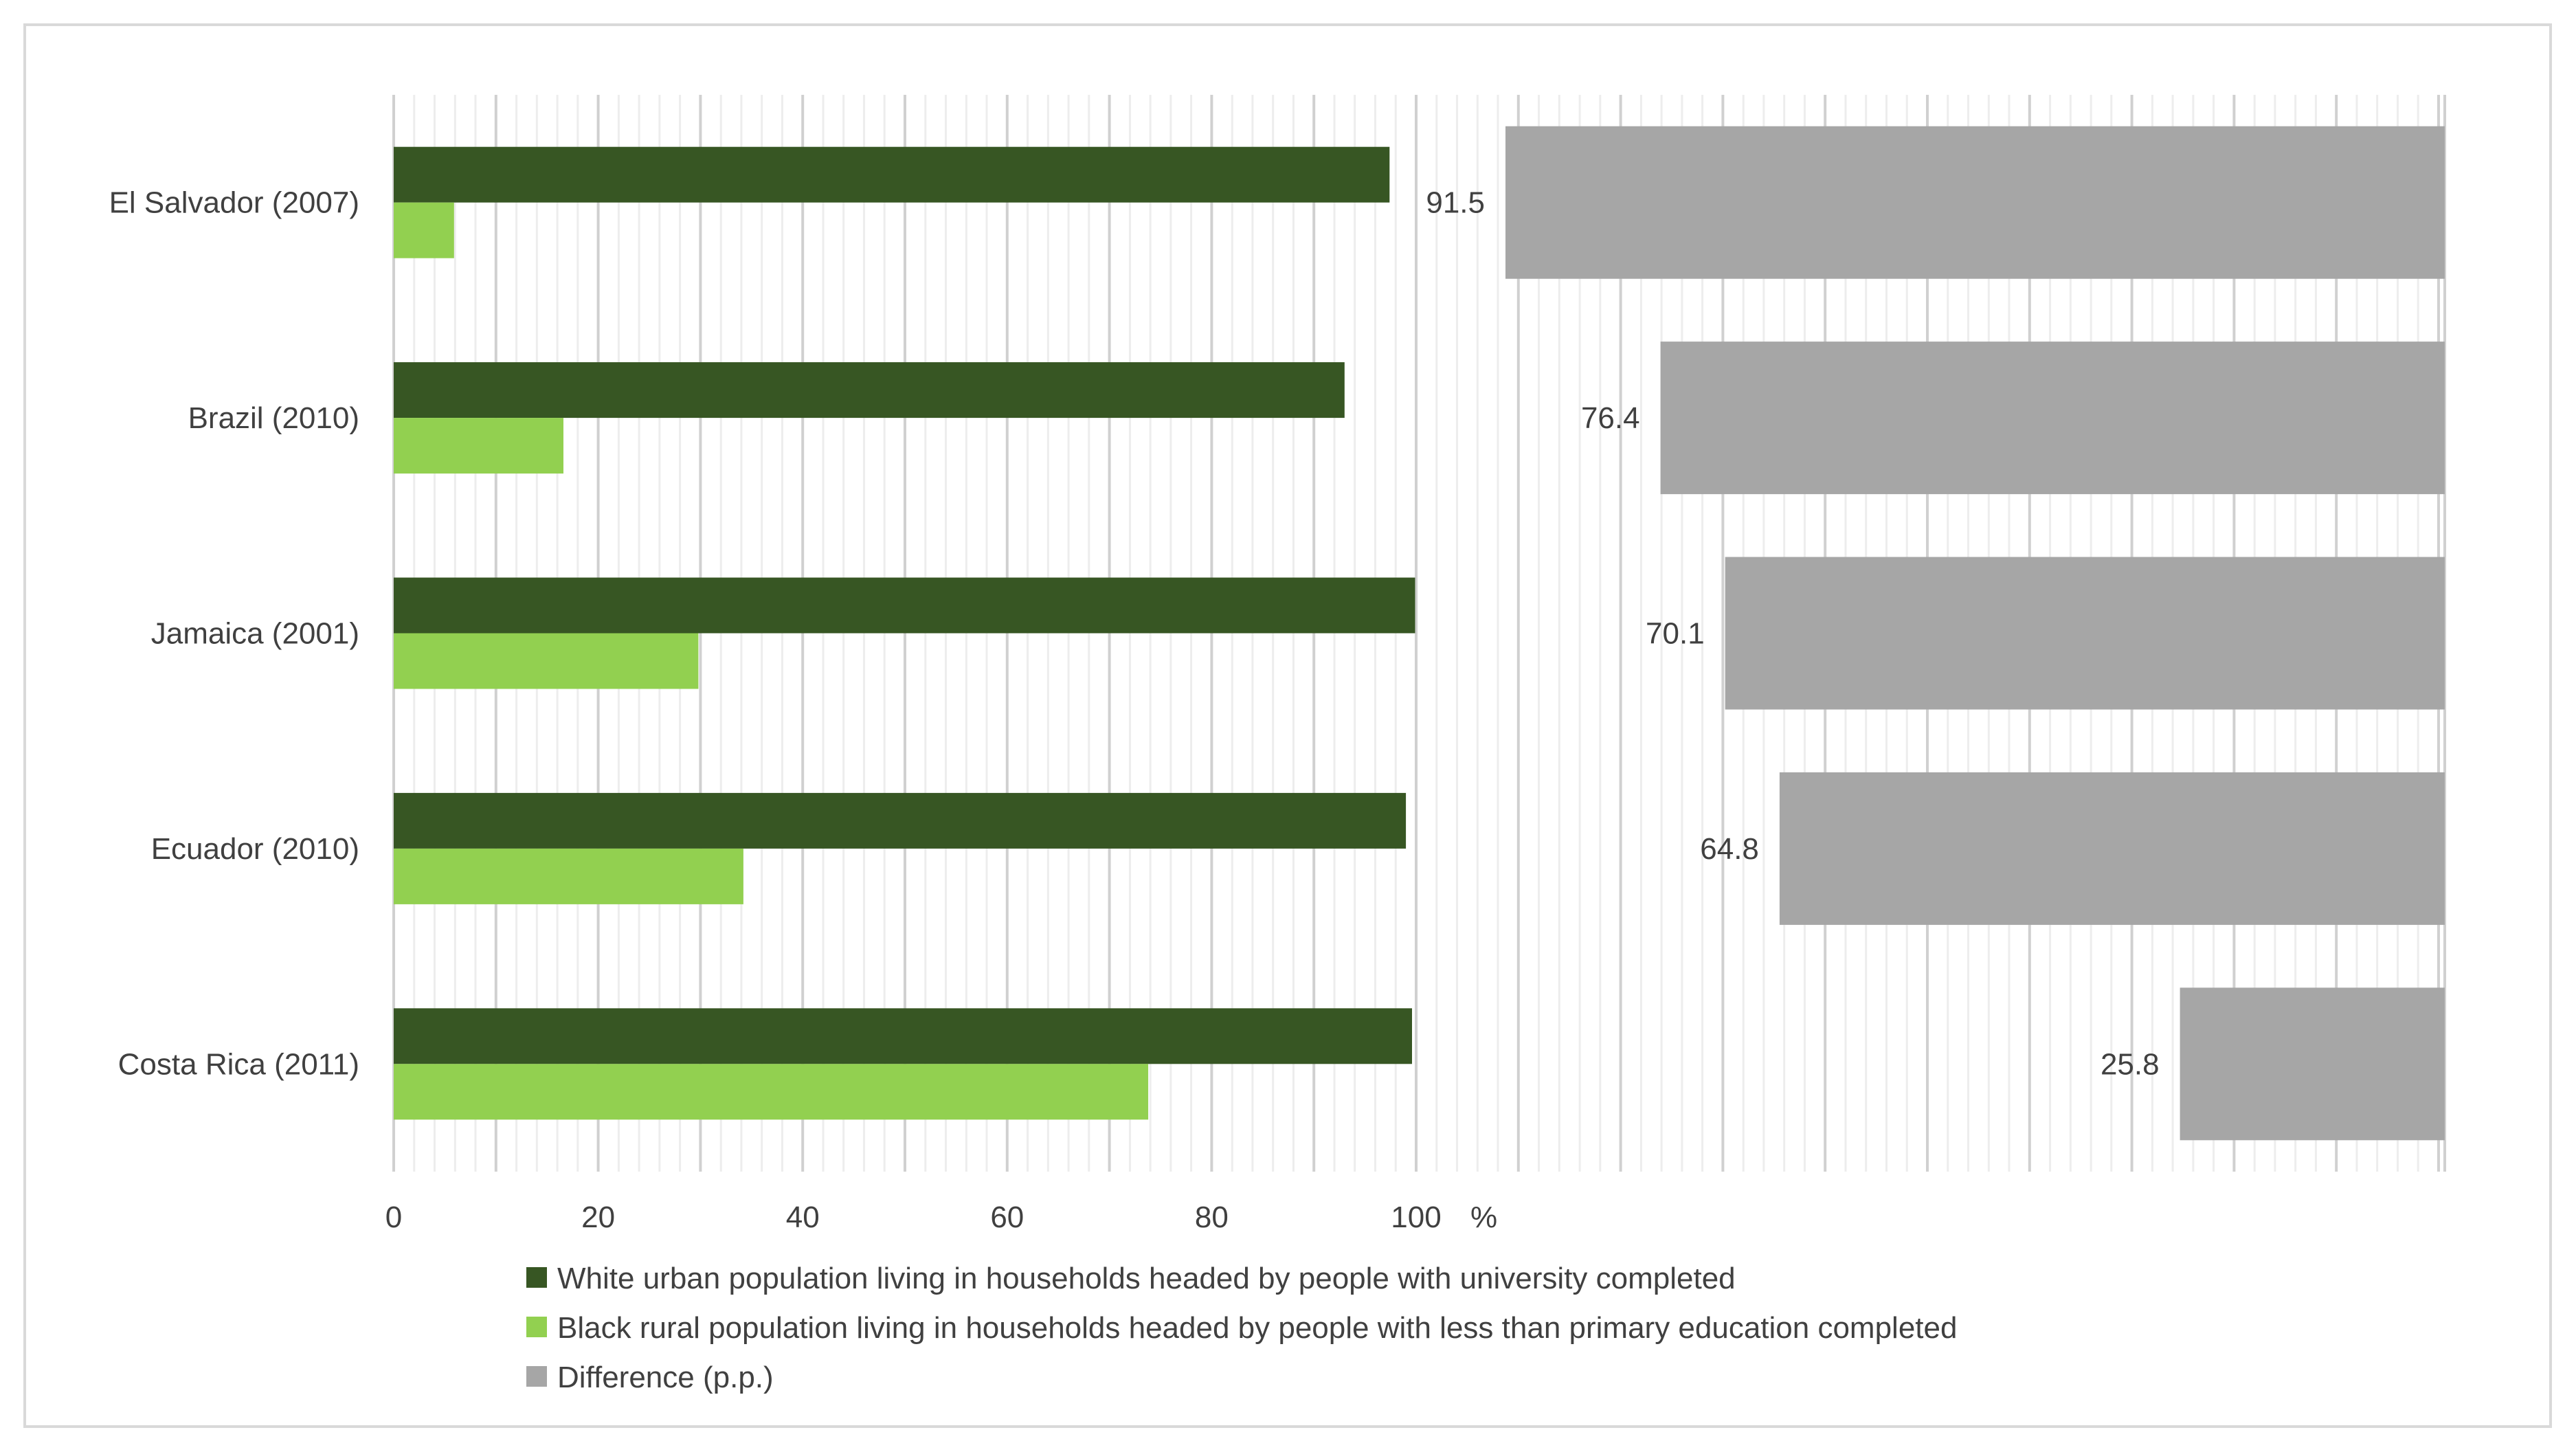 The width and height of the screenshot is (2576, 1452). What do you see at coordinates (598, 1217) in the screenshot?
I see `x-tick-label: 20` at bounding box center [598, 1217].